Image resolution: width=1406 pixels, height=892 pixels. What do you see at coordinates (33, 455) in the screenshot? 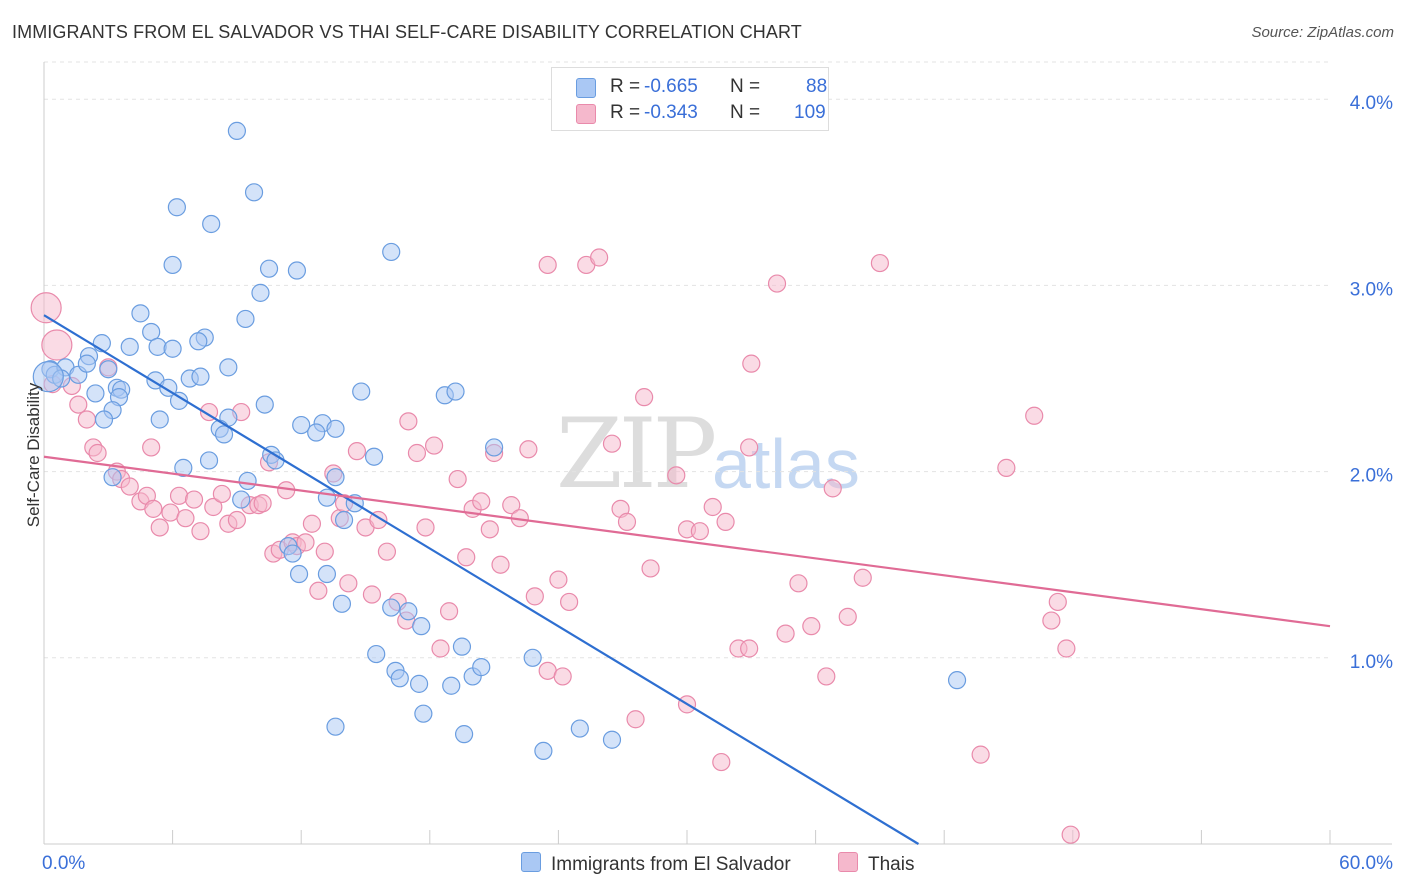
I see `y-axis-label: Self-Care Disability` at bounding box center [33, 455].